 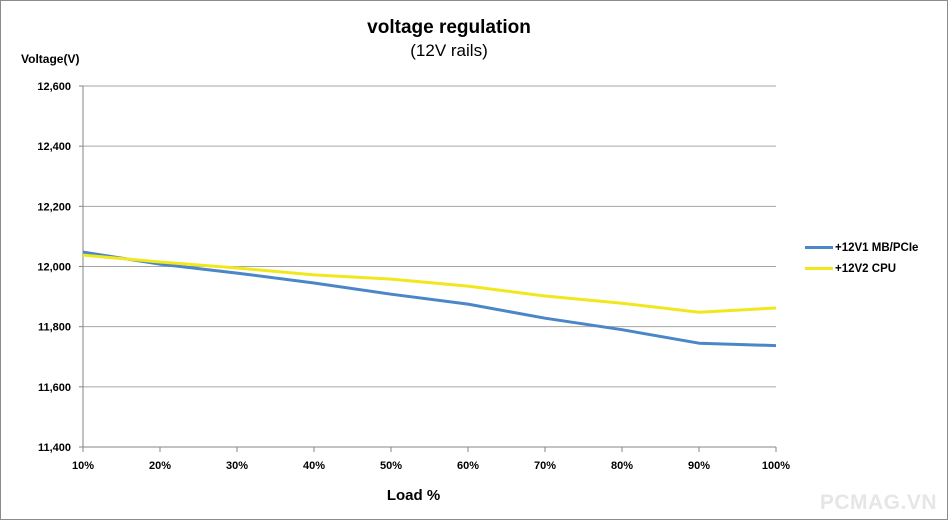 I want to click on y-tick-label: 12,000, so click(x=54, y=268).